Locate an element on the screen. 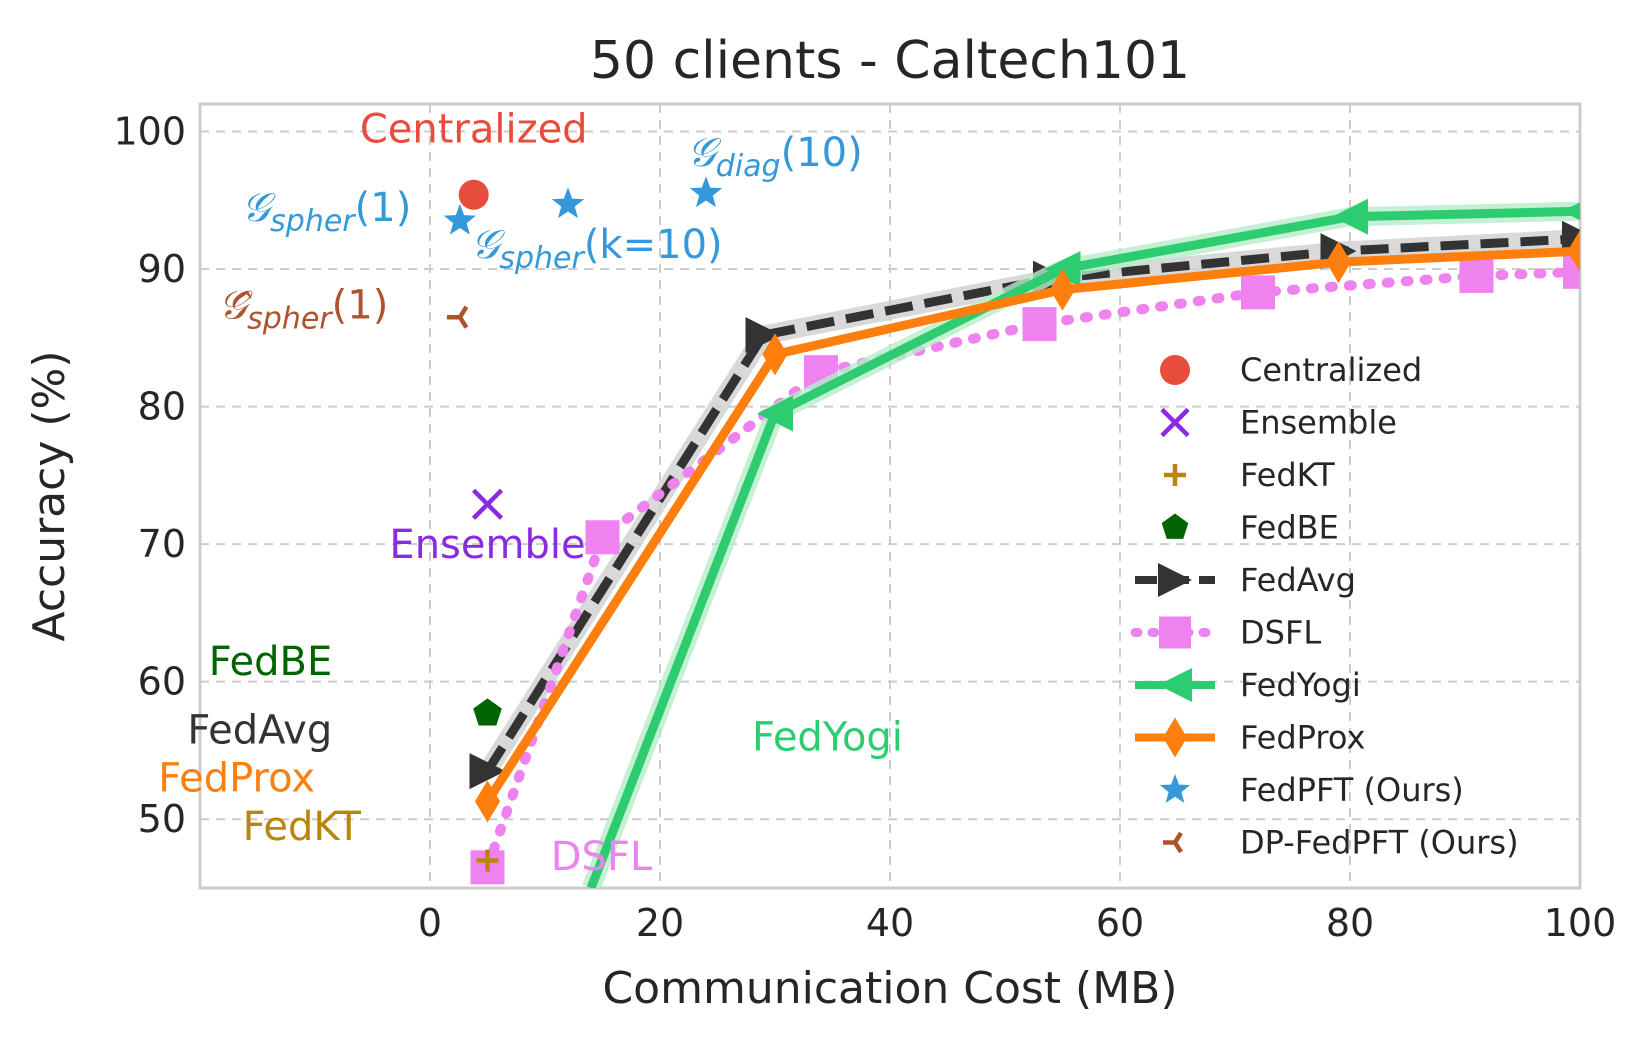  legend-label: DP-FedPFT (Ours) is located at coordinates (1379, 843).